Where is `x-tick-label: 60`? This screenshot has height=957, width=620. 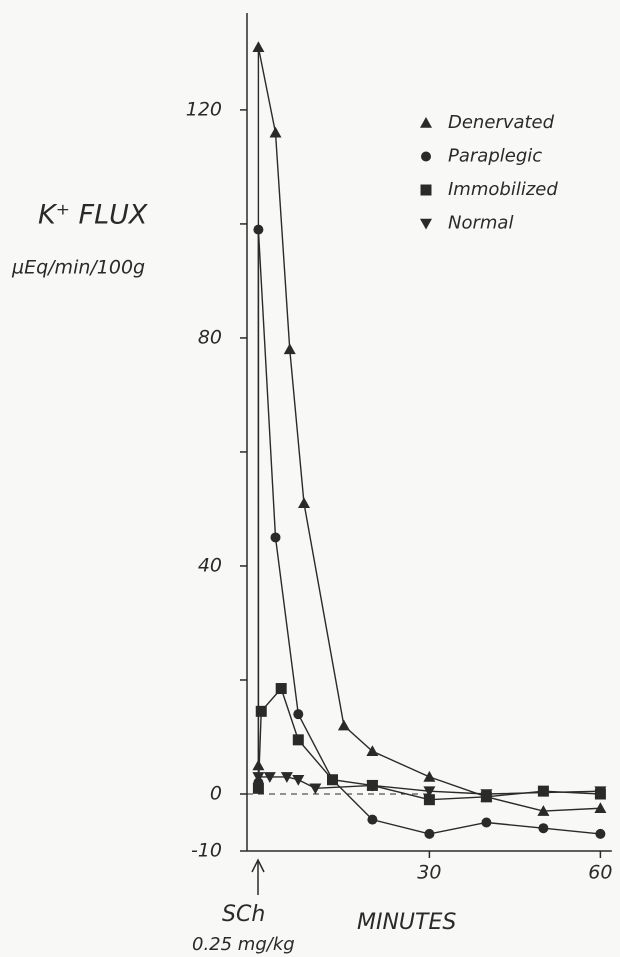
x-tick-label: 60 is located at coordinates (600, 873).